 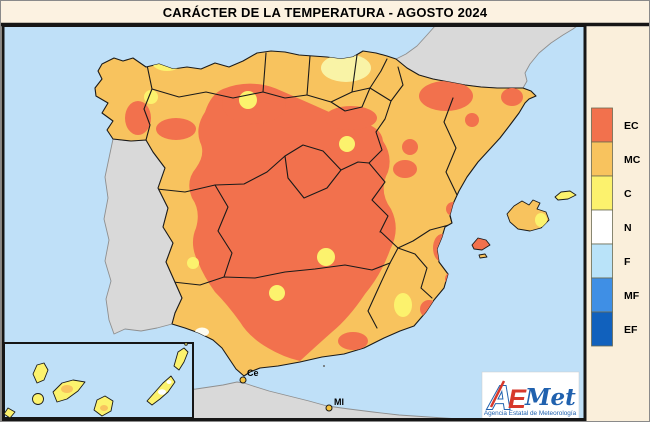 I want to click on city-markers: Ce Ml, so click(x=291, y=390).